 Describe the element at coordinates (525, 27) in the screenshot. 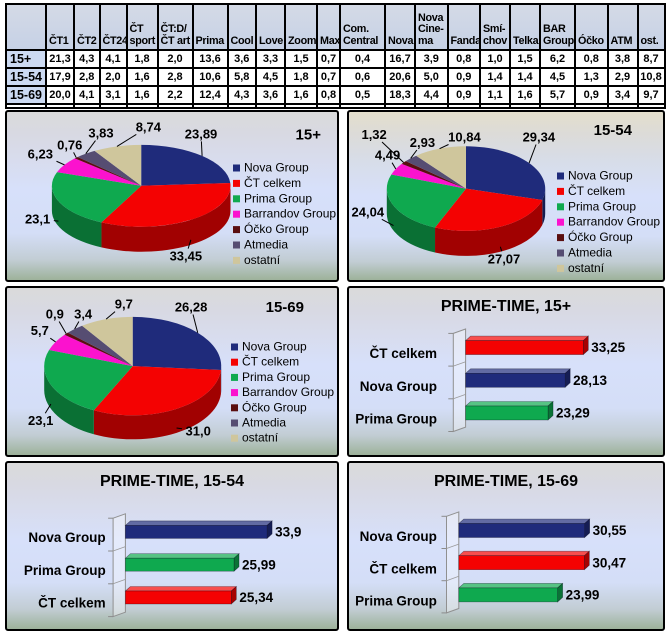

I see `column-header-telka: Telka` at that location.